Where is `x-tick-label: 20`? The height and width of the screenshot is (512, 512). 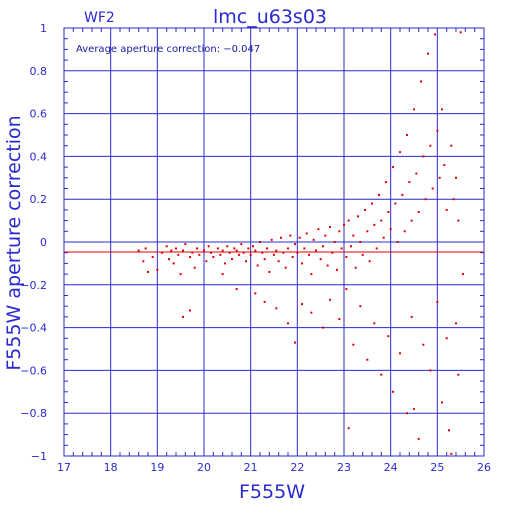 x-tick-label: 20 is located at coordinates (204, 467).